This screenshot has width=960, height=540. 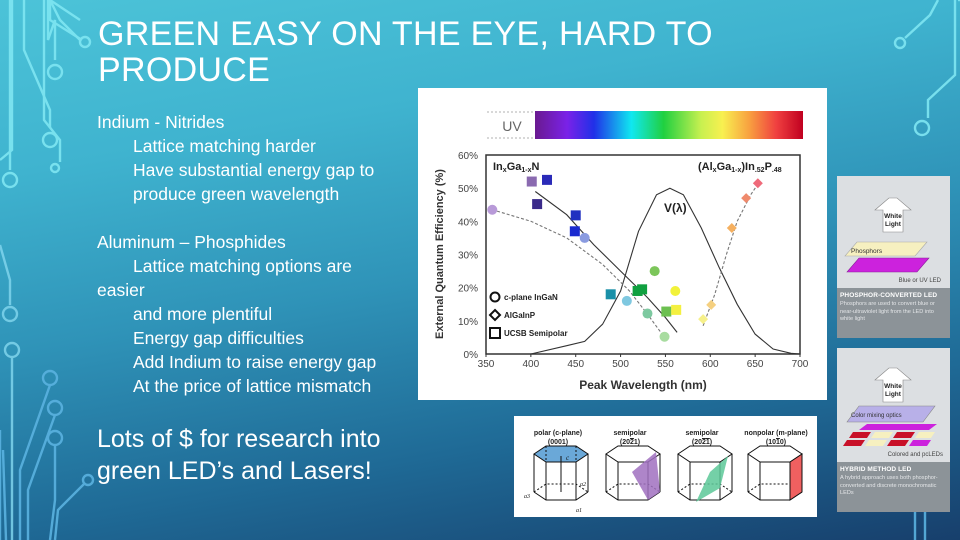 I want to click on section-heading-aluminum-phosphides: Aluminum – Phosphides, so click(x=191, y=242).